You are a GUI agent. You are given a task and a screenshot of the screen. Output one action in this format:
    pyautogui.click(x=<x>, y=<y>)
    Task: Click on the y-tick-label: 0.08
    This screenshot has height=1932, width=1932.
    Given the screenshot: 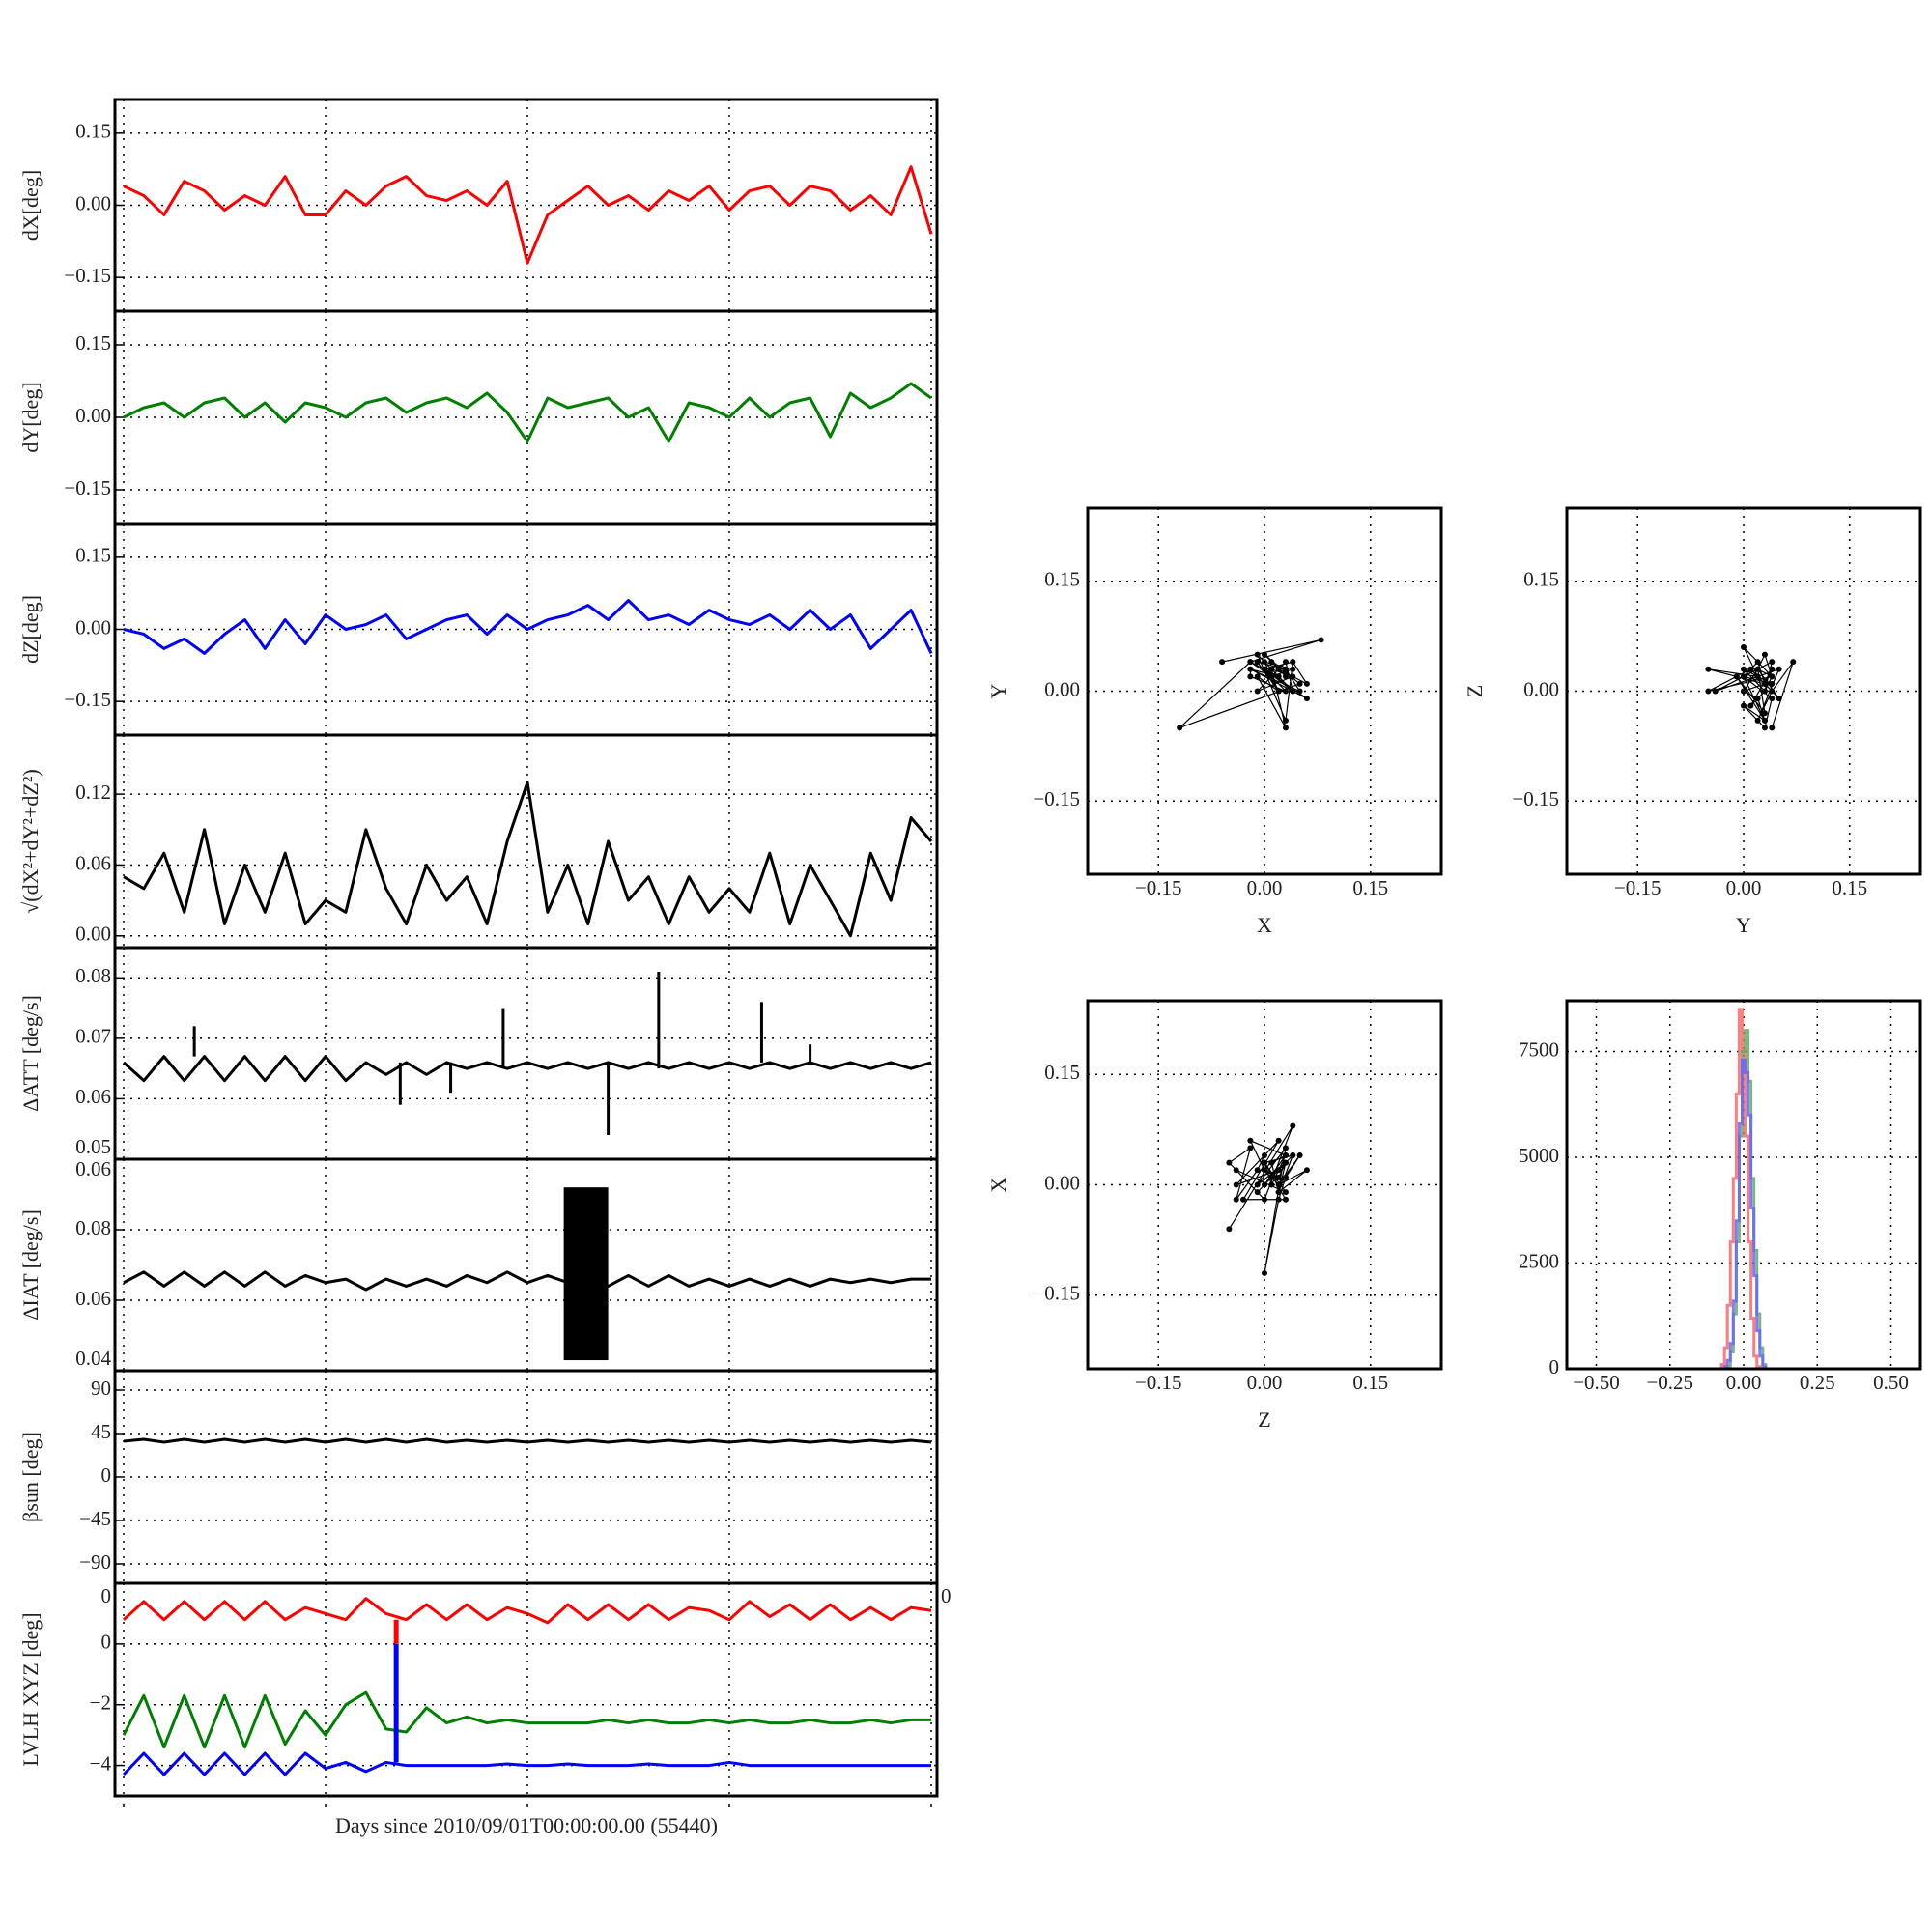 What is the action you would take?
    pyautogui.click(x=93, y=975)
    